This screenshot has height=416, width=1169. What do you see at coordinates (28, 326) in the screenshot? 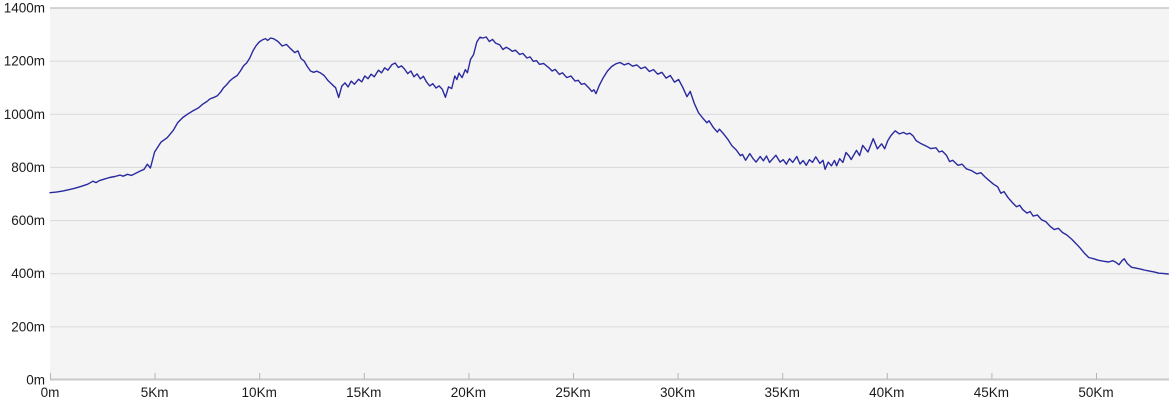
I see `y-tick-label: 200m` at bounding box center [28, 326].